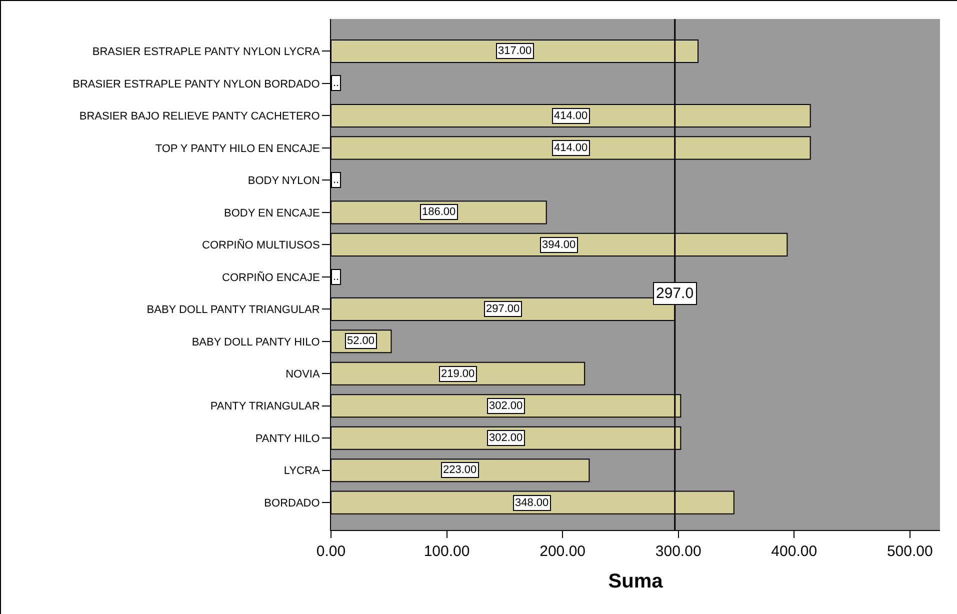  Describe the element at coordinates (331, 551) in the screenshot. I see `x-tick-label: 0.00` at that location.